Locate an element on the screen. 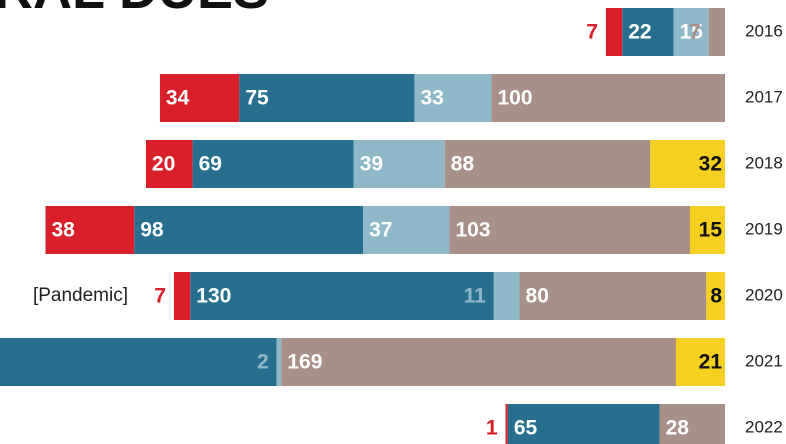 This screenshot has height=444, width=786. y-tick-label: 2020 is located at coordinates (764, 294).